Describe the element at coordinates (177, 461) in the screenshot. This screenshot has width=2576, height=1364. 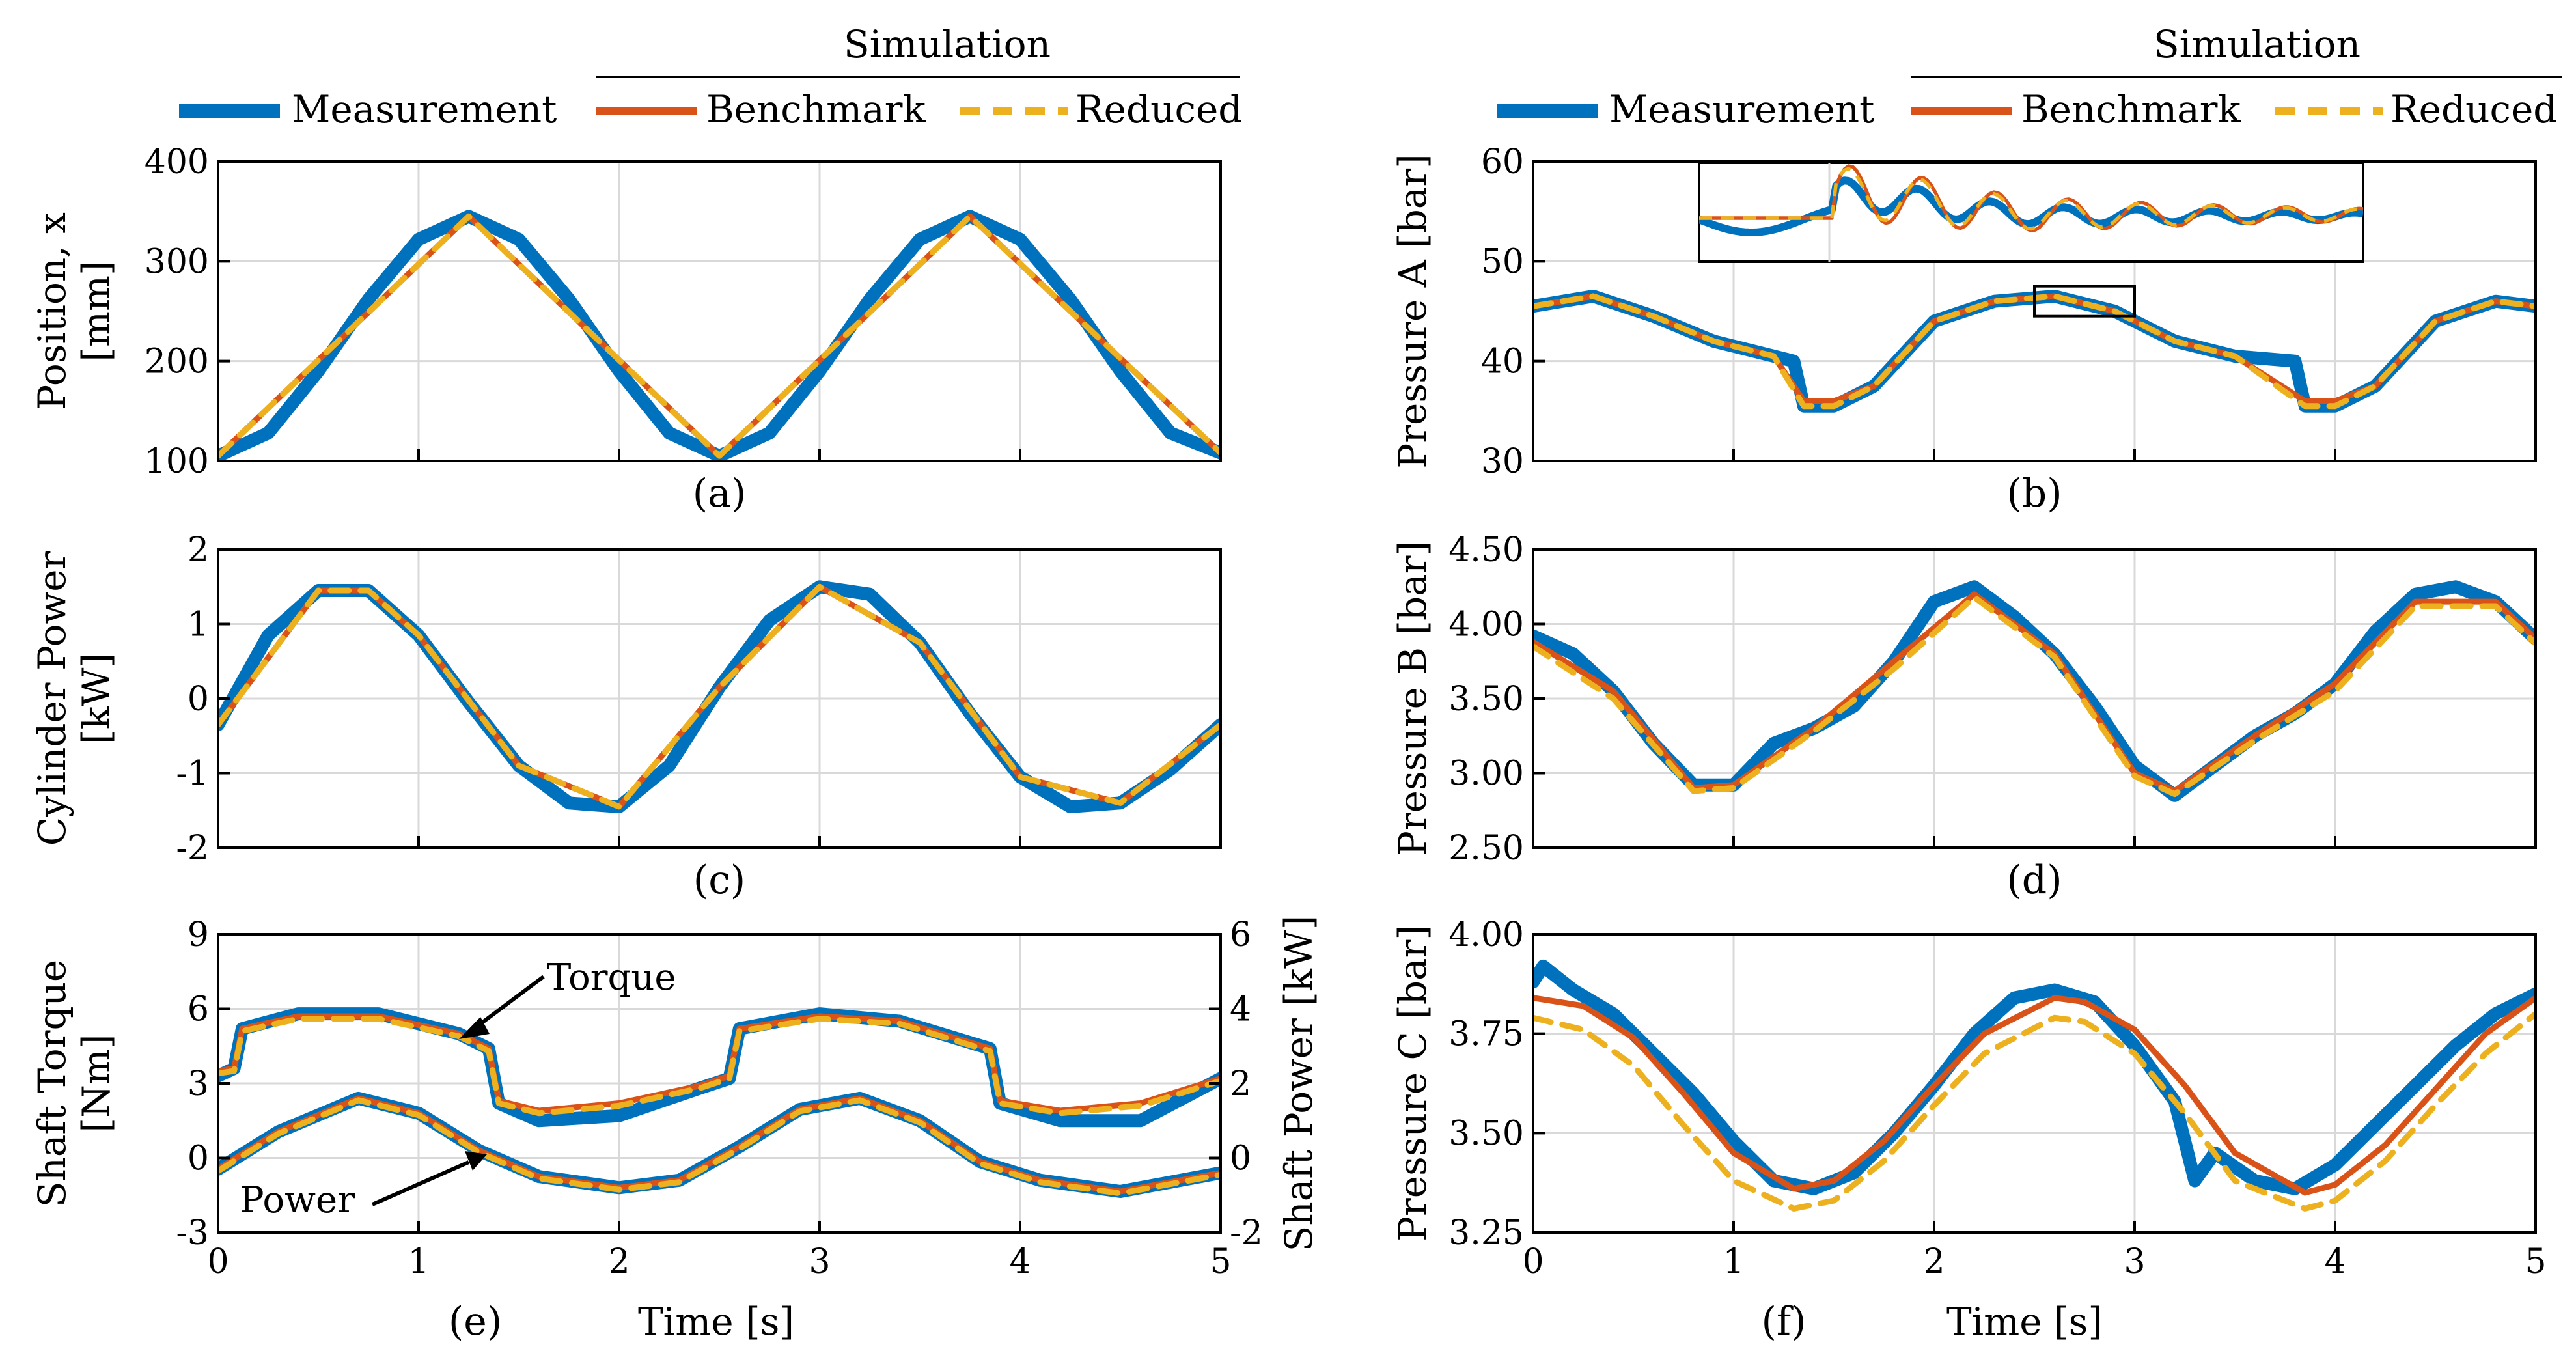
I see `ytick-label-a-0: 100` at that location.